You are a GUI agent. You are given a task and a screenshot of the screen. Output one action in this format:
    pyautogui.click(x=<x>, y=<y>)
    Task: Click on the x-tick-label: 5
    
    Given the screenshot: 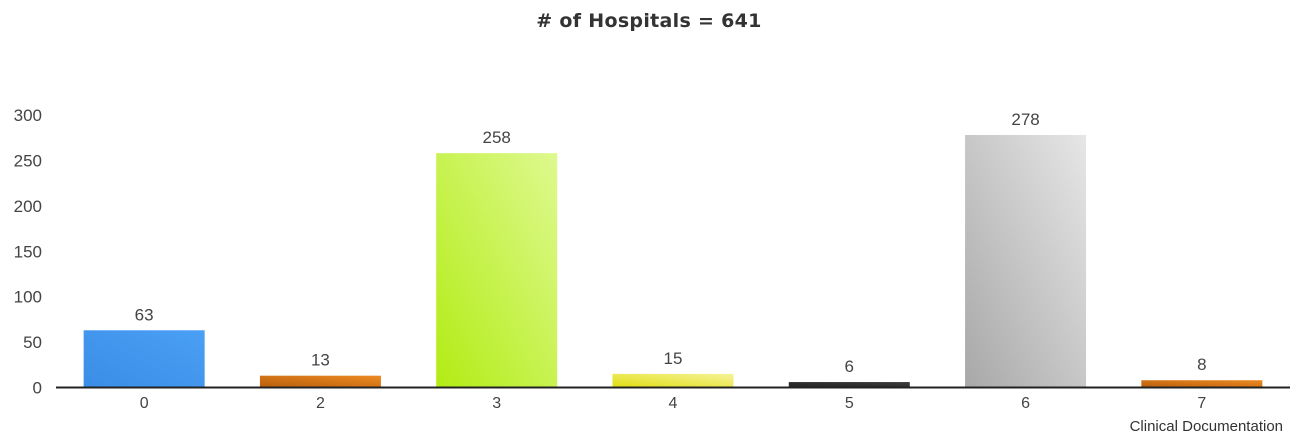 What is the action you would take?
    pyautogui.click(x=849, y=403)
    